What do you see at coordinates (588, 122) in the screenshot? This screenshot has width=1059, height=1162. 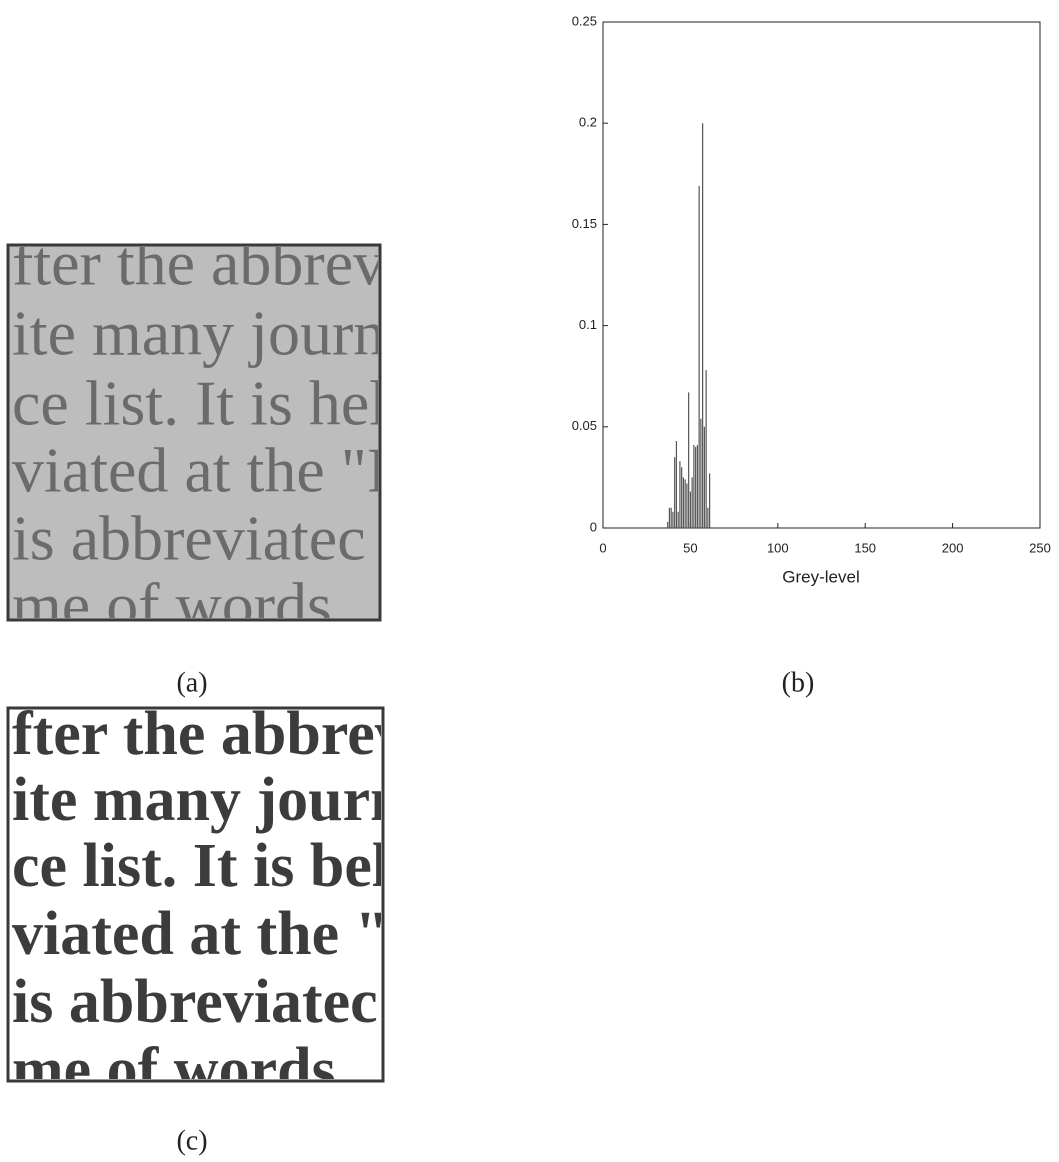 I see `y-tick-label: 0.2` at bounding box center [588, 122].